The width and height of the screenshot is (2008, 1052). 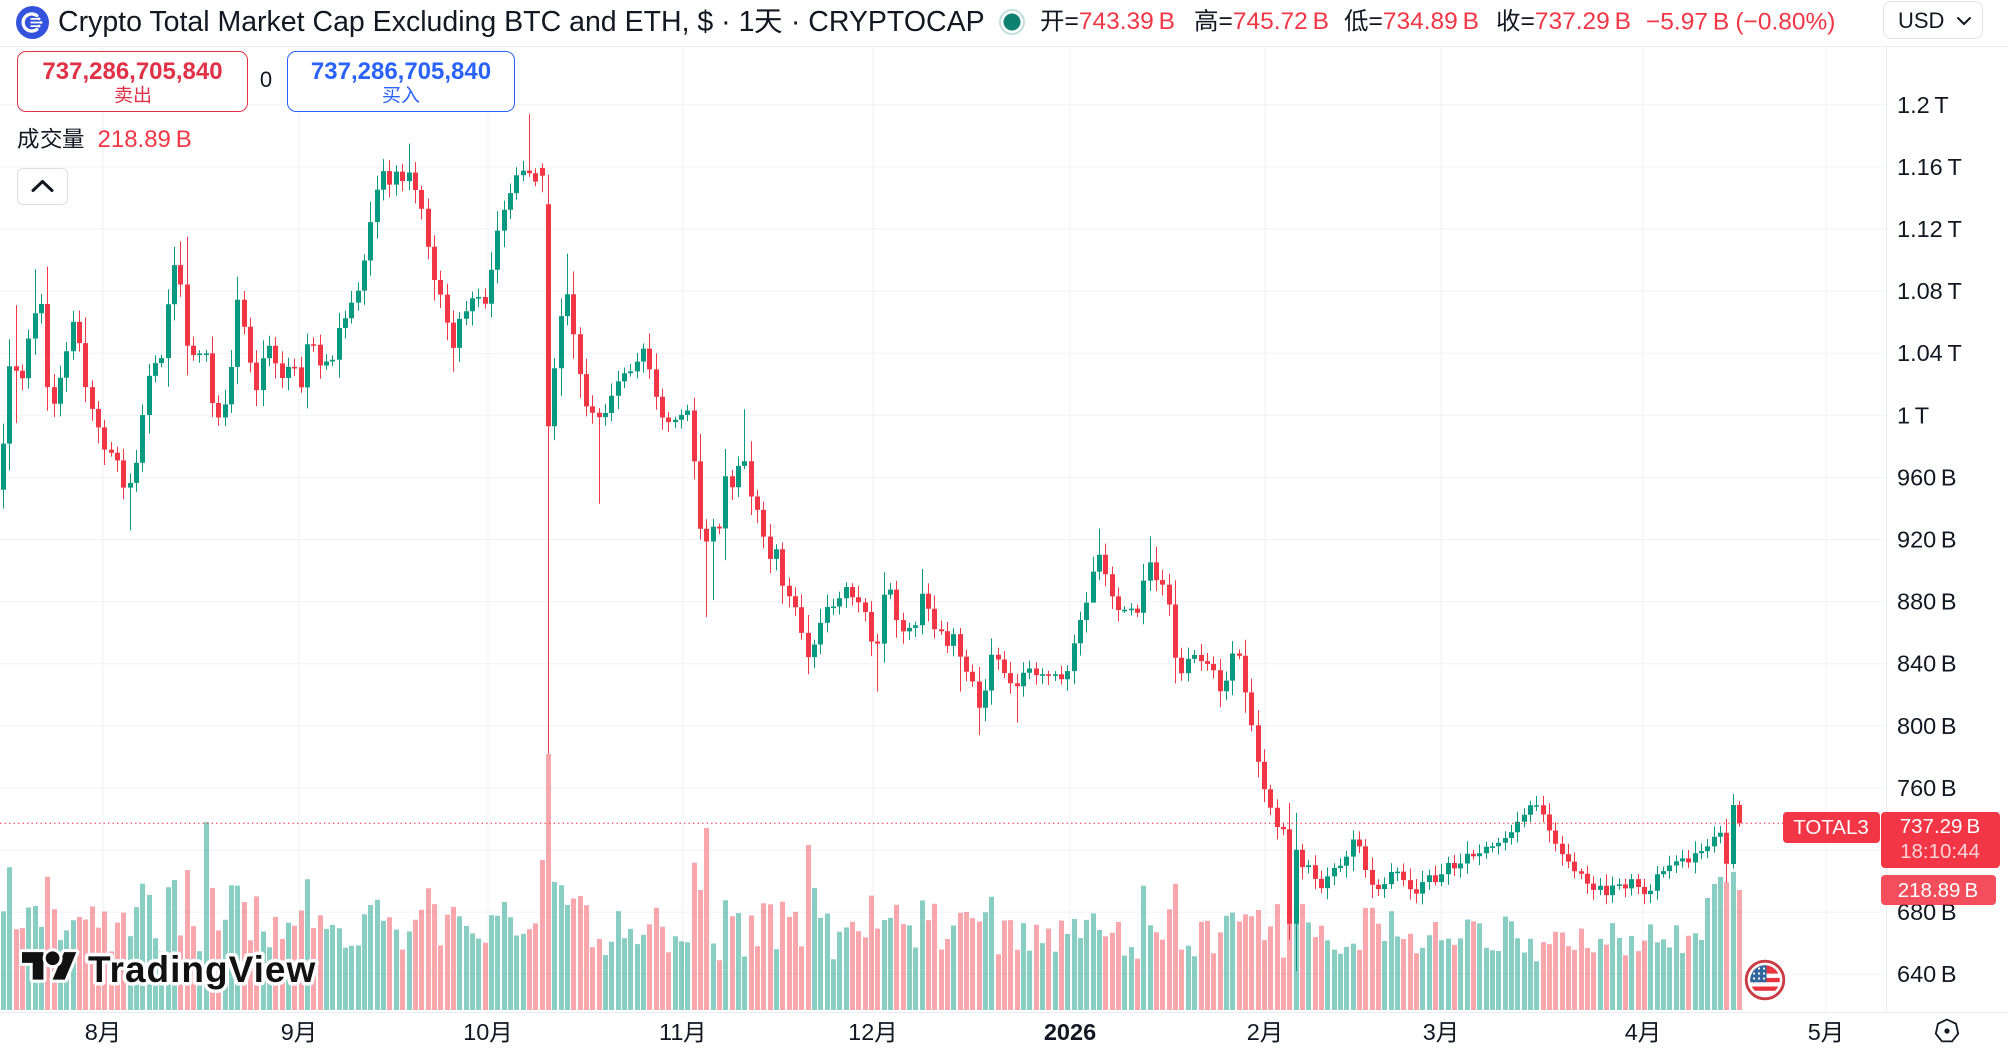 What do you see at coordinates (1940, 826) in the screenshot?
I see `svg-text: 737.29 B` at bounding box center [1940, 826].